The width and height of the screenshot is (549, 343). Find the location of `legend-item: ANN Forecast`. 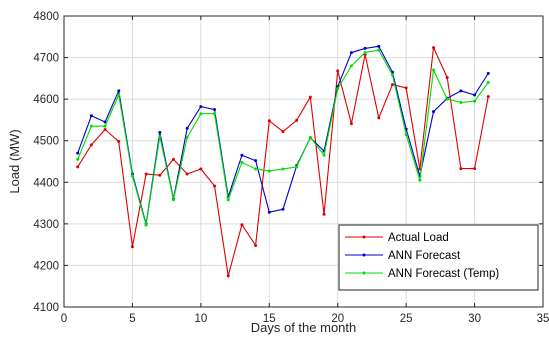

legend-item: ANN Forecast is located at coordinates (403, 256).